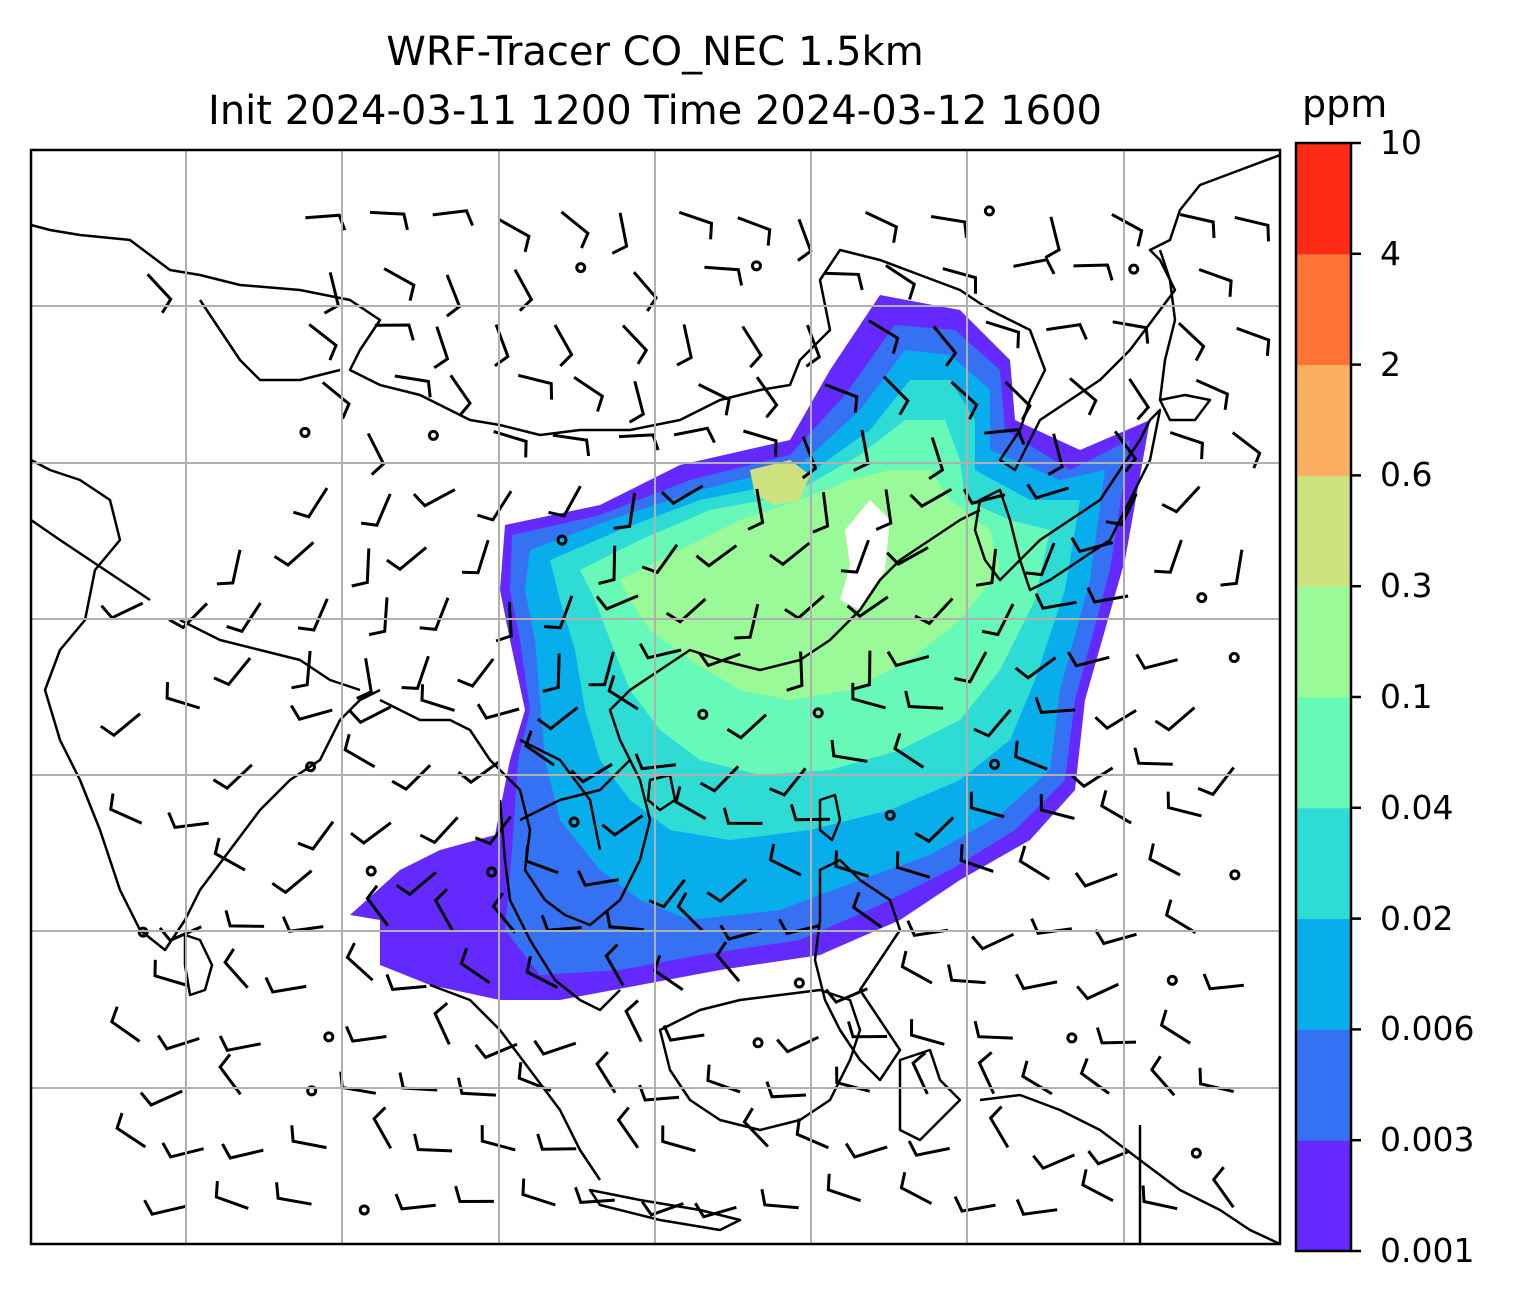 The height and width of the screenshot is (1306, 1528). I want to click on coastline-new-guinea, so click(1129, 1168).